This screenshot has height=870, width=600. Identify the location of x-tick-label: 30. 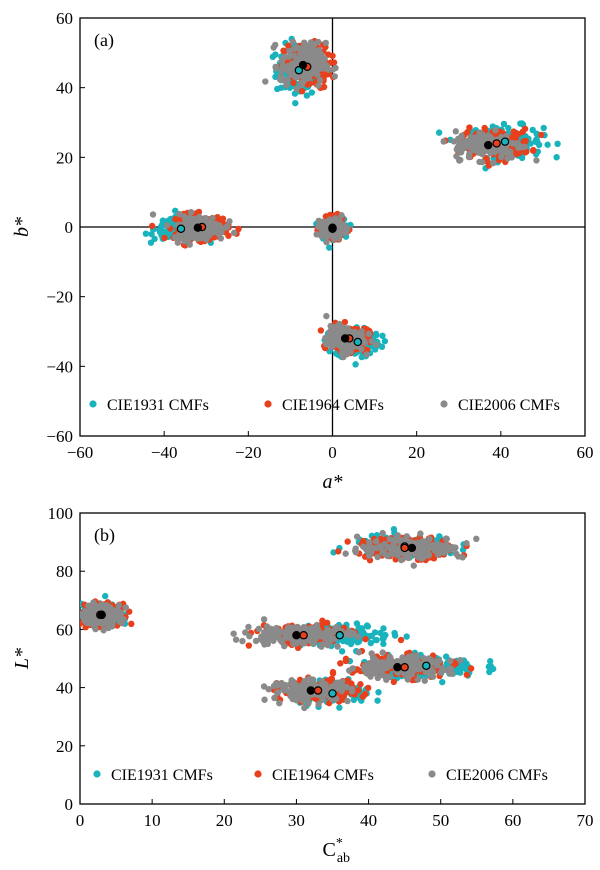
(296, 820).